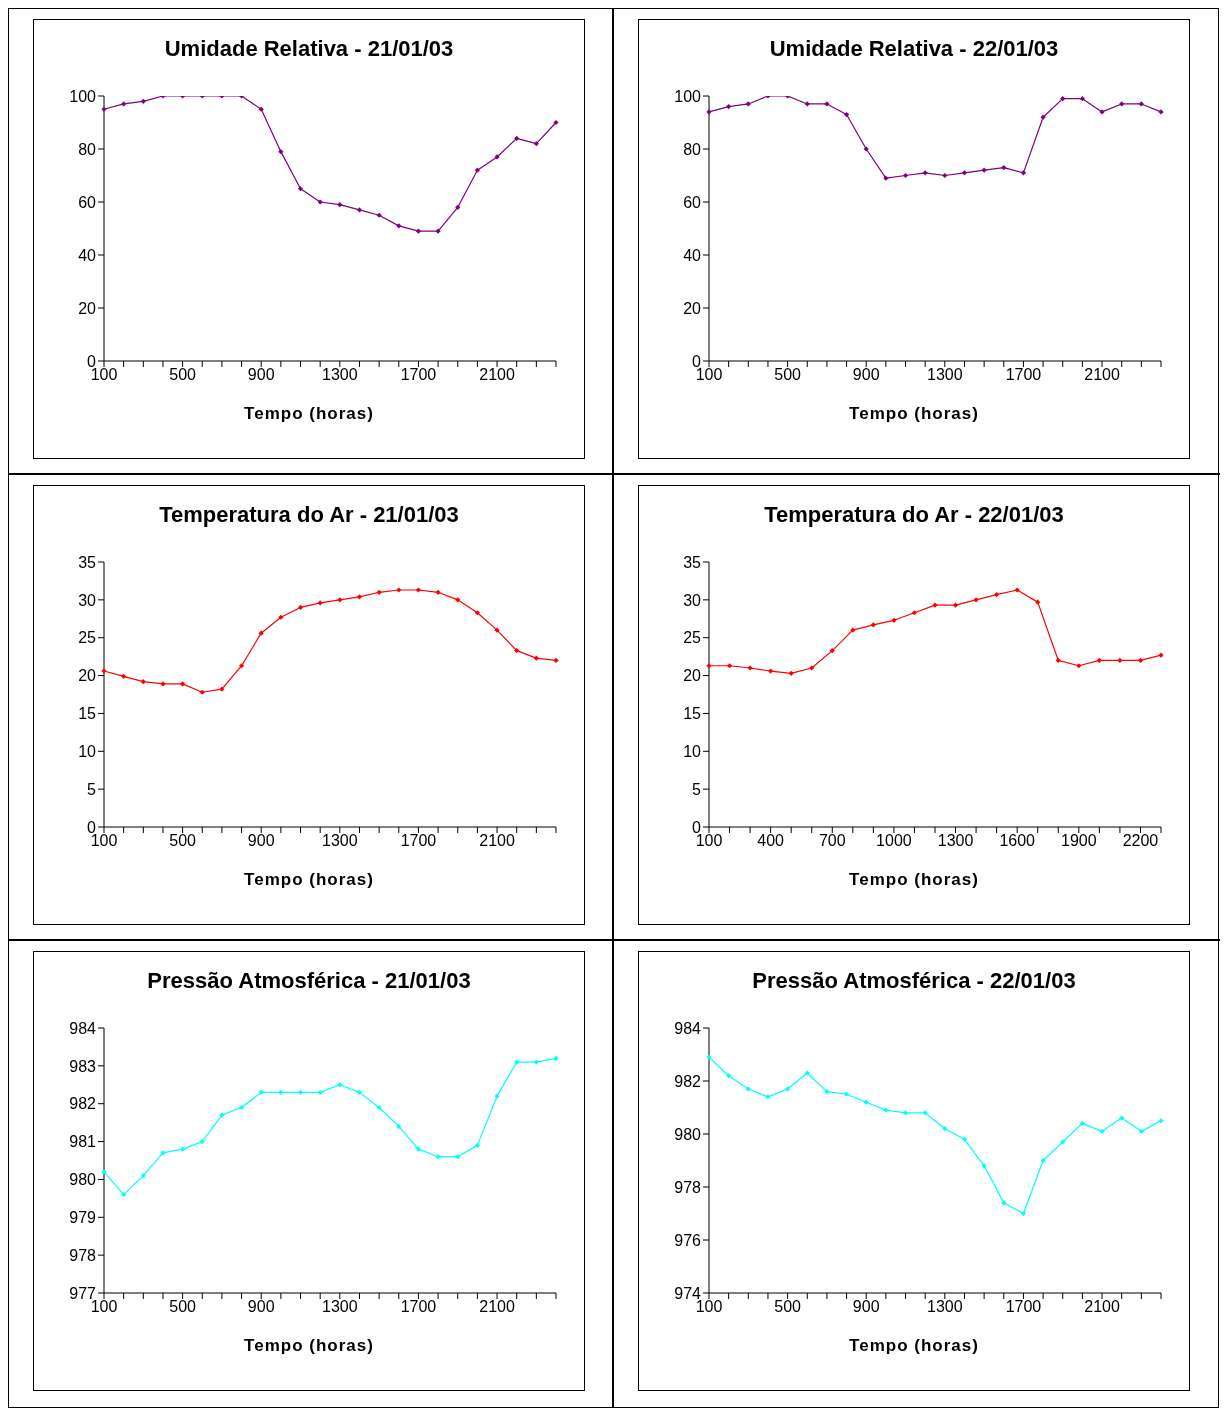 The width and height of the screenshot is (1227, 1408). Describe the element at coordinates (1140, 841) in the screenshot. I see `x-tick-label: 2200` at that location.